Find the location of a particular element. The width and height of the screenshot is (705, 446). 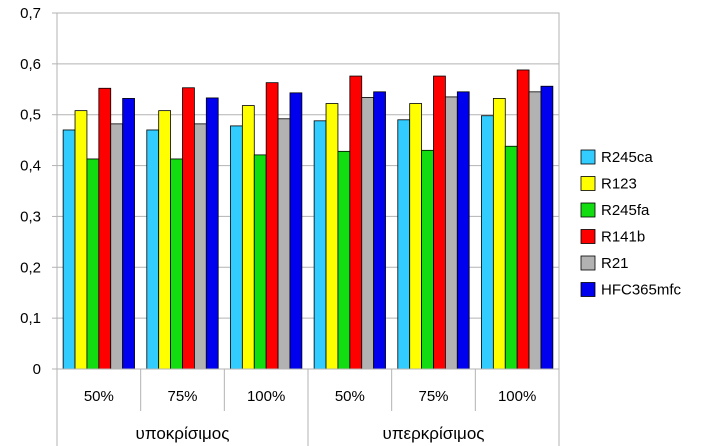

legend-swatch-R245ca is located at coordinates (588, 157).